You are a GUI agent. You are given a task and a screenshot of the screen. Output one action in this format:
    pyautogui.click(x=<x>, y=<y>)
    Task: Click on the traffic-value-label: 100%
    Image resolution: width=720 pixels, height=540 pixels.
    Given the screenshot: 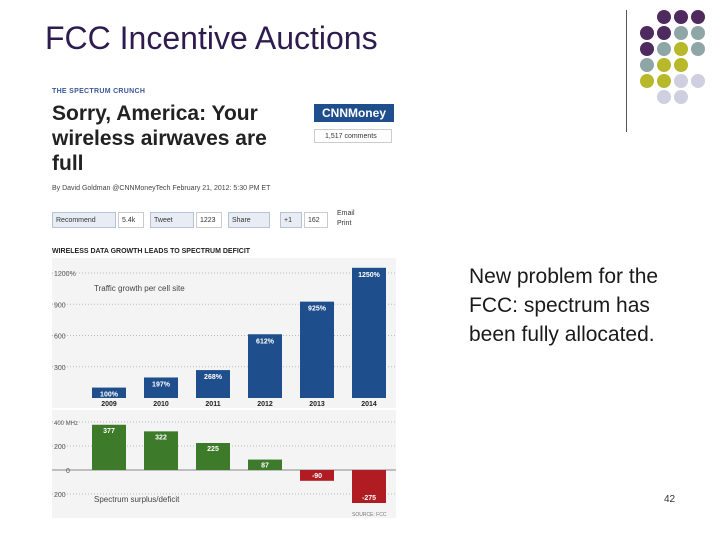 What is the action you would take?
    pyautogui.click(x=109, y=395)
    